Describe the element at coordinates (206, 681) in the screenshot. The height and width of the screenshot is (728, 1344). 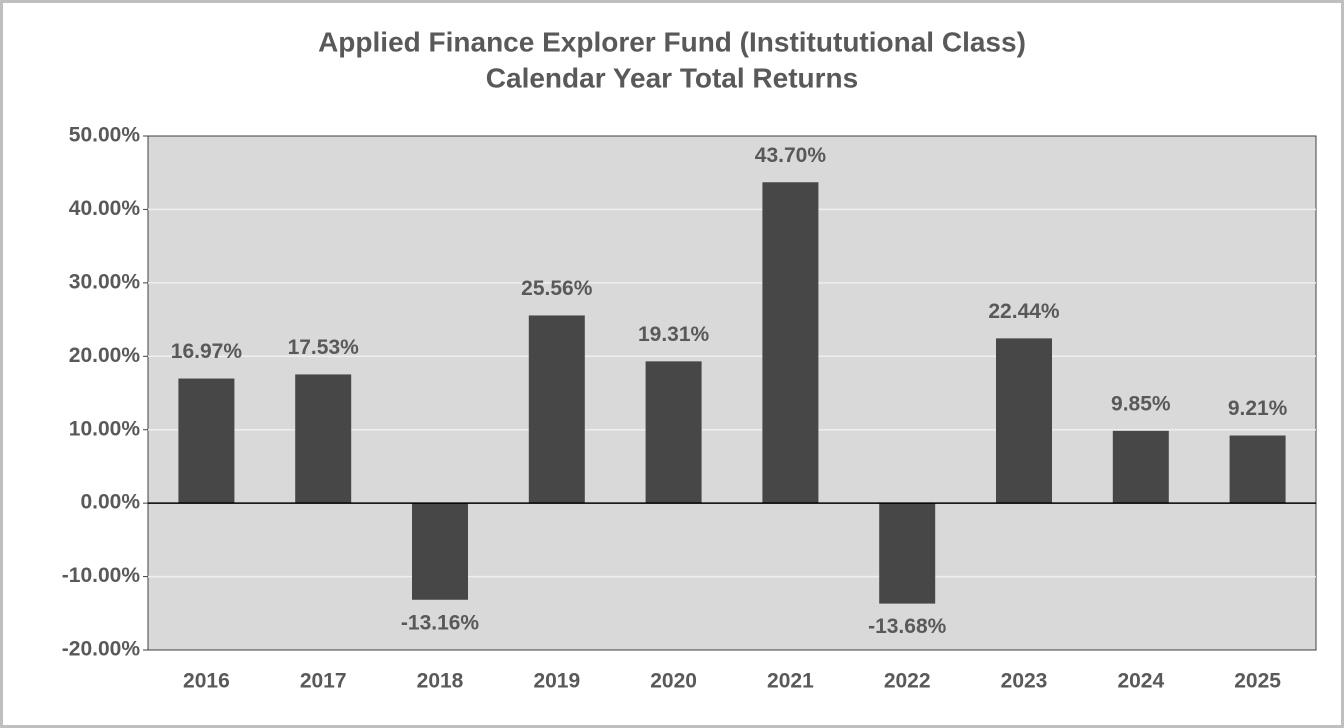
I see `x-tick-label: 2016` at that location.